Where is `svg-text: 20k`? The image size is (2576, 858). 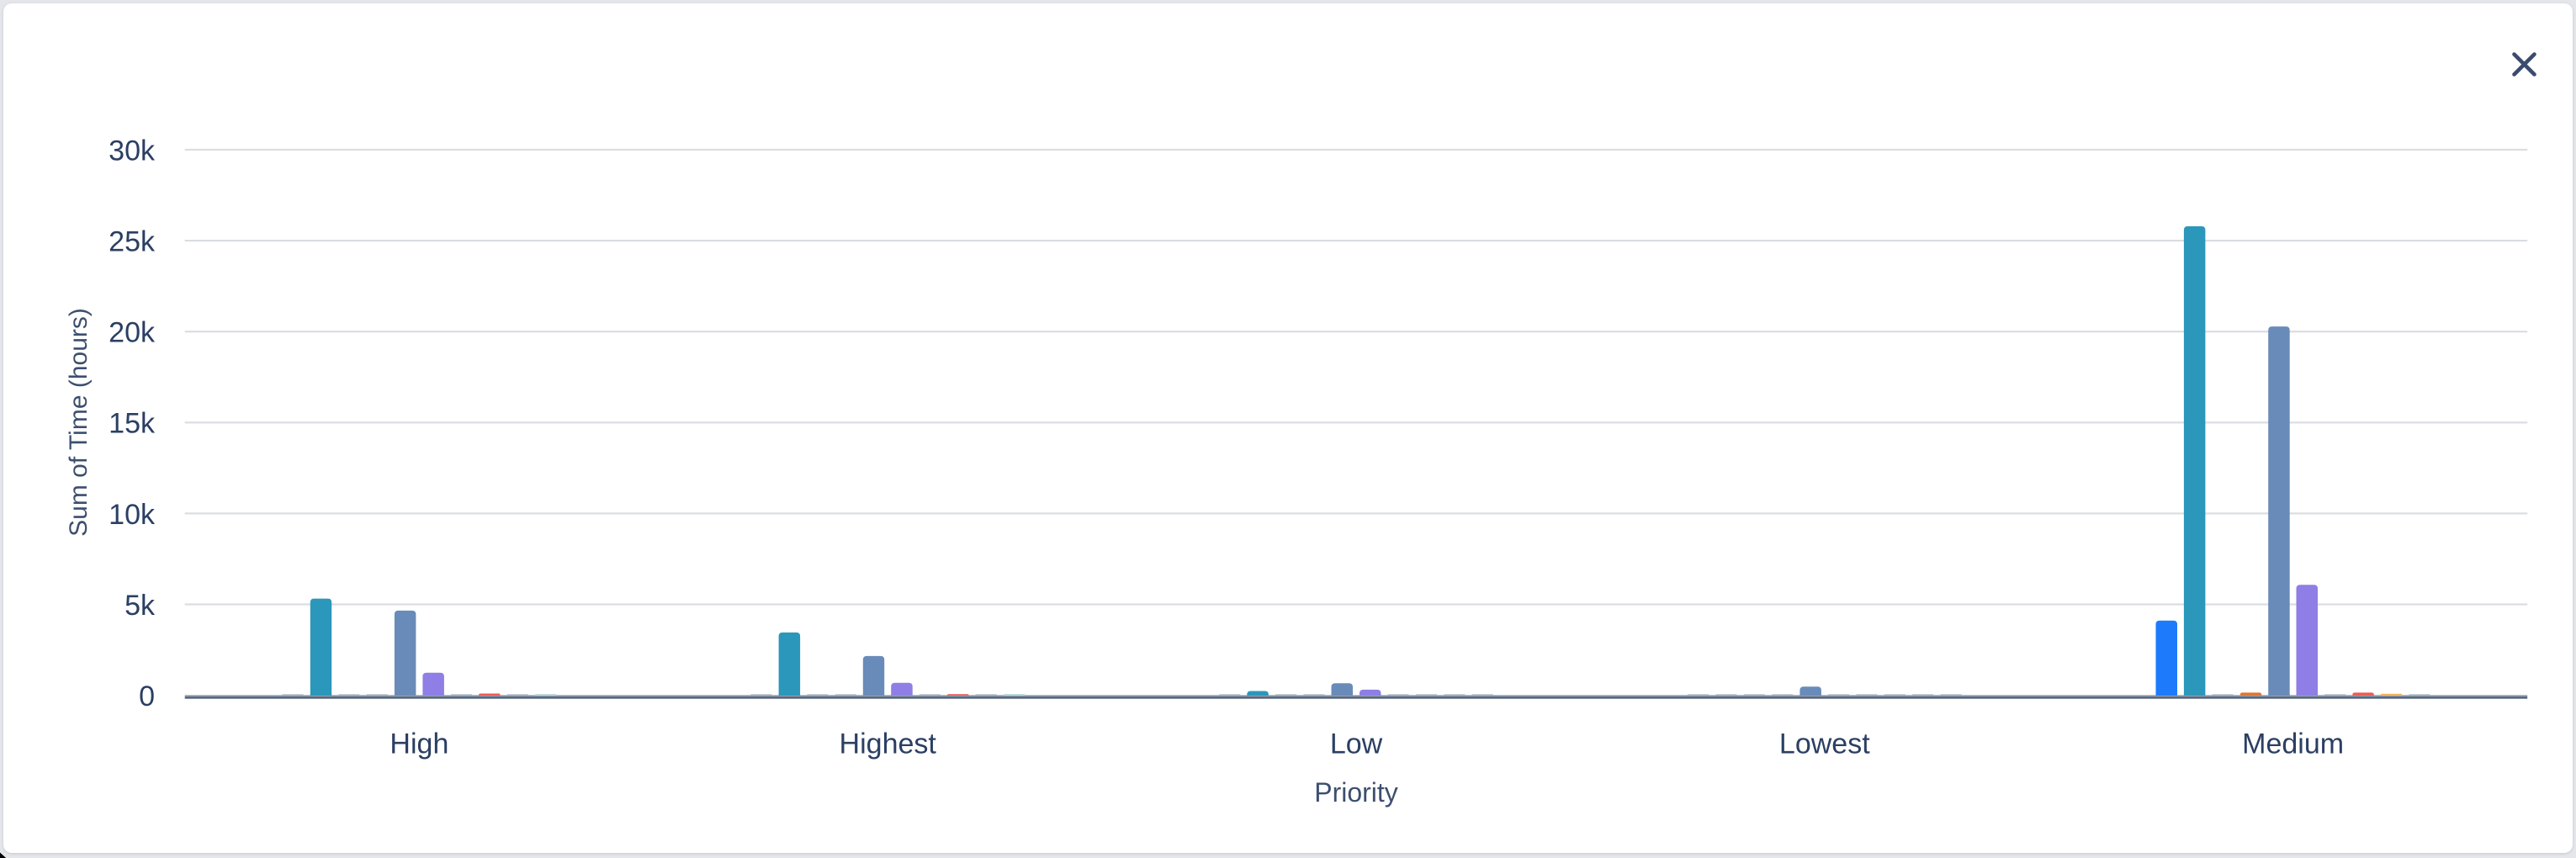 svg-text: 20k is located at coordinates (132, 333).